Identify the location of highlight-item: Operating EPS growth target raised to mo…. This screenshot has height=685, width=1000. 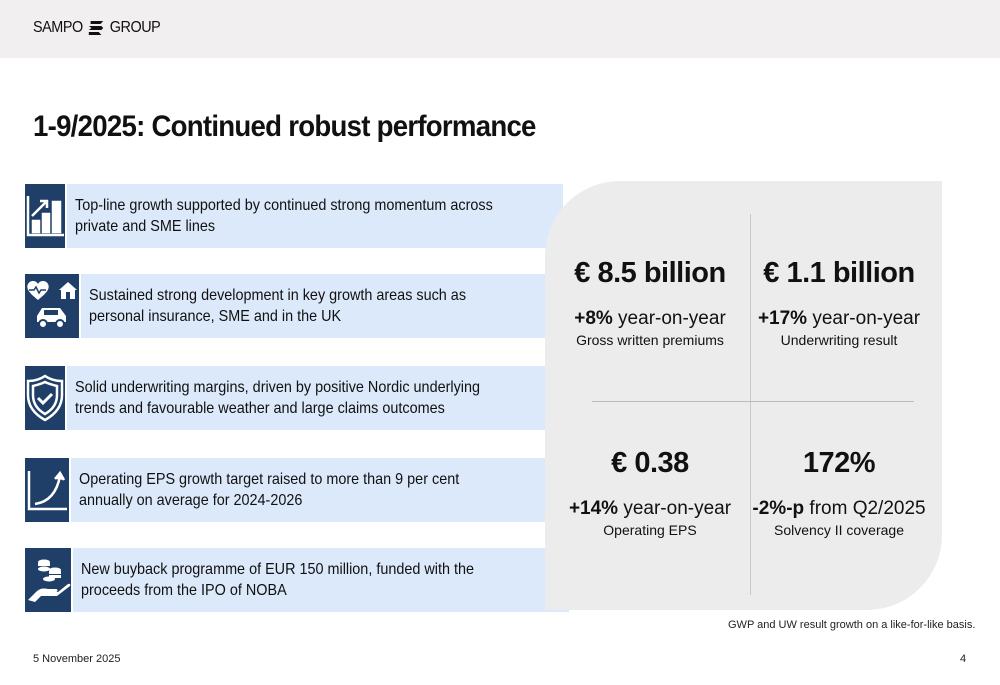
(296, 490).